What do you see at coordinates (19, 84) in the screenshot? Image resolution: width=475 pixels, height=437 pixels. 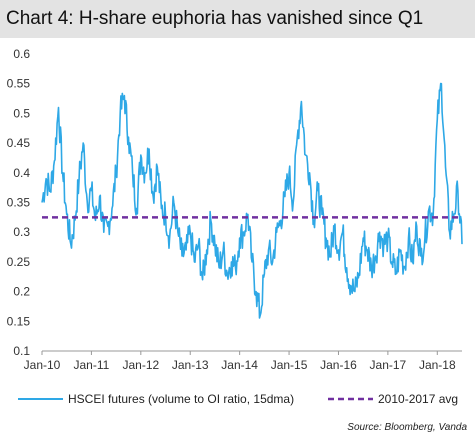 I see `y-tick-label: 0.55` at bounding box center [19, 84].